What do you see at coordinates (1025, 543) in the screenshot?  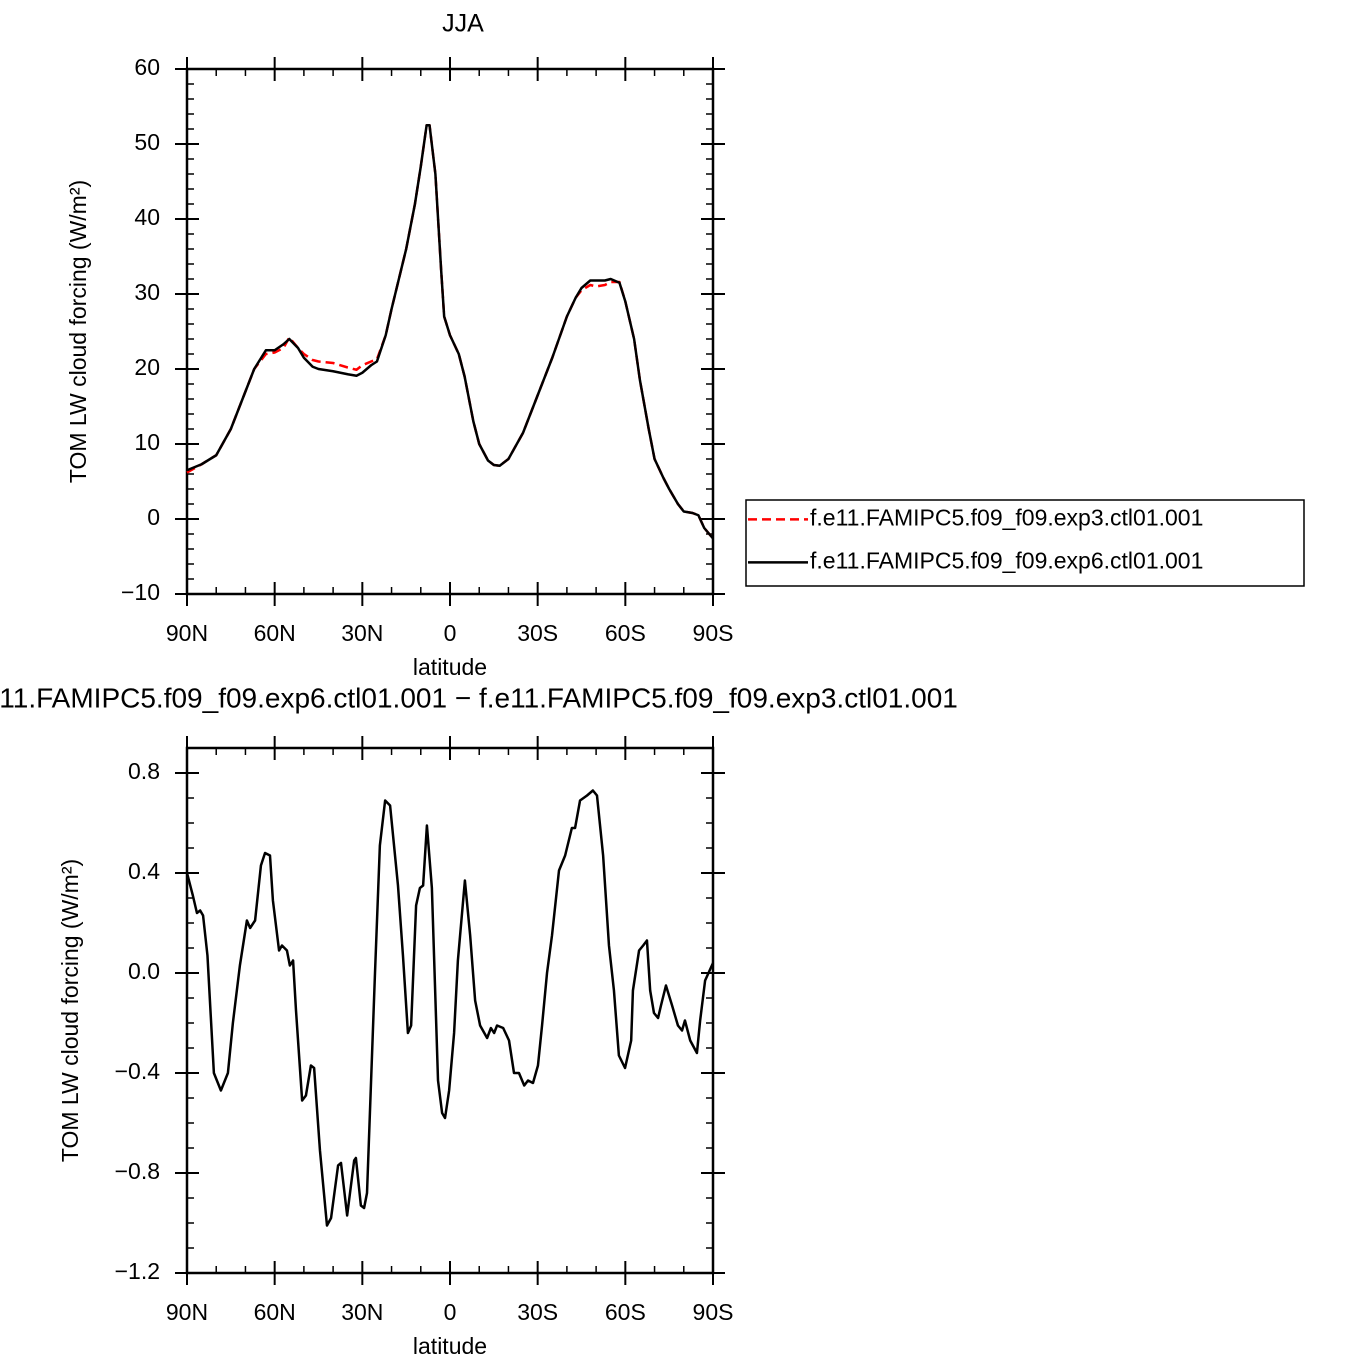 I see `legend-box` at bounding box center [1025, 543].